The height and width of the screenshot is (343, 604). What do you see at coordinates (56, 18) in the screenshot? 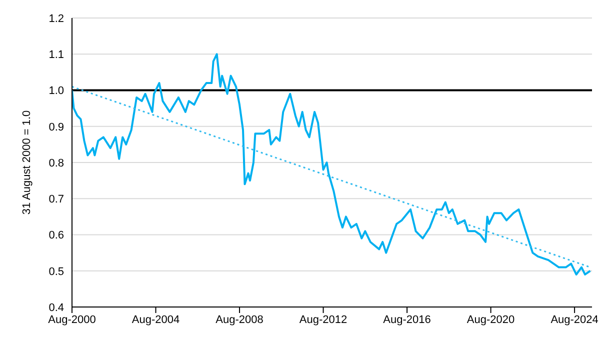
I see `y-tick-label: 1.2` at bounding box center [56, 18].